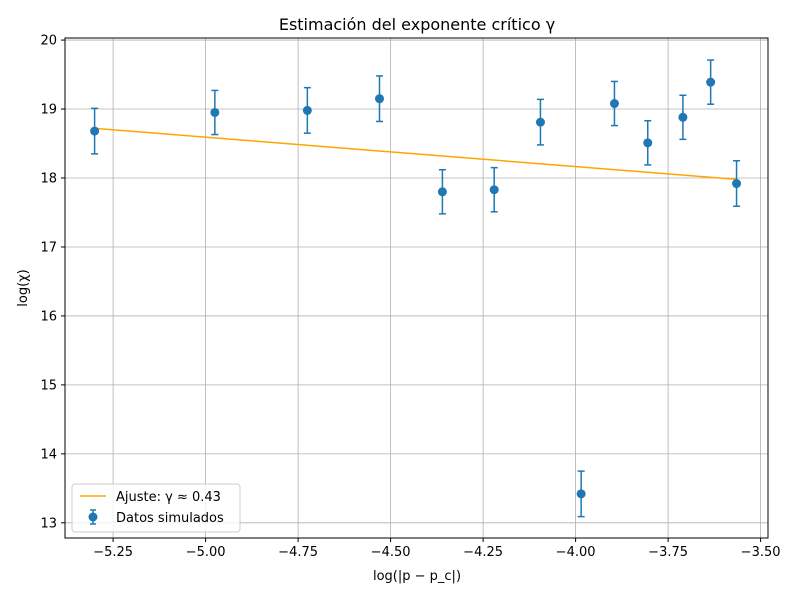  Describe the element at coordinates (668, 552) in the screenshot. I see `x-tick-label: −3.75` at that location.